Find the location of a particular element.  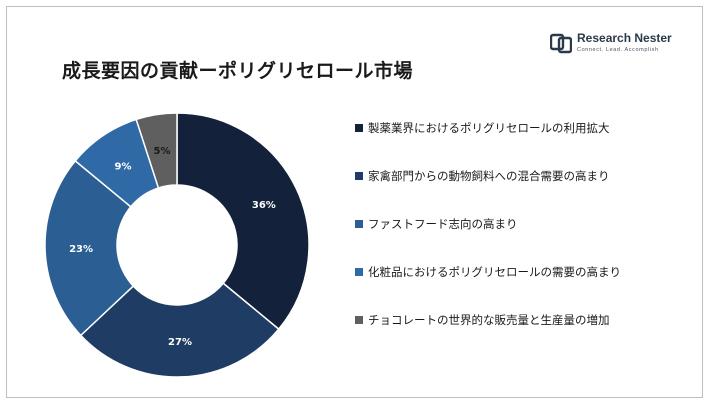

legend-item: 製薬業界におけるポリグリセロールの利用拡大 is located at coordinates (500, 128).